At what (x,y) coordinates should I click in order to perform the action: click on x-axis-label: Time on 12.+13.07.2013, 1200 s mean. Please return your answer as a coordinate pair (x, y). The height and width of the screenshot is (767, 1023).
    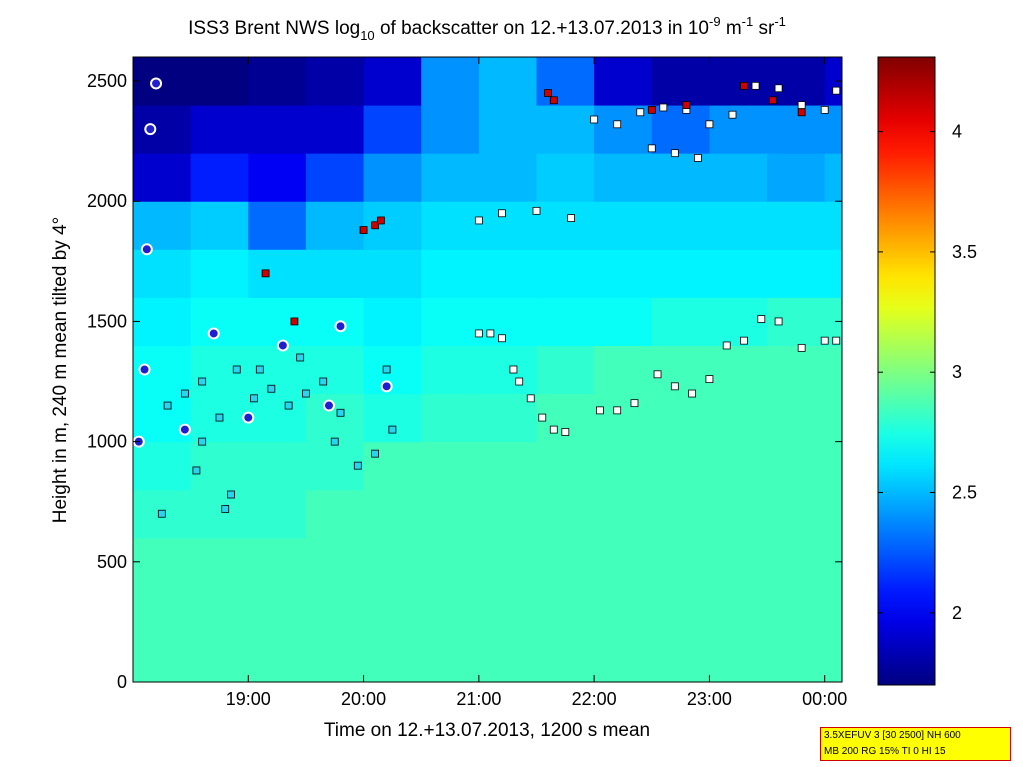
    Looking at the image, I should click on (487, 730).